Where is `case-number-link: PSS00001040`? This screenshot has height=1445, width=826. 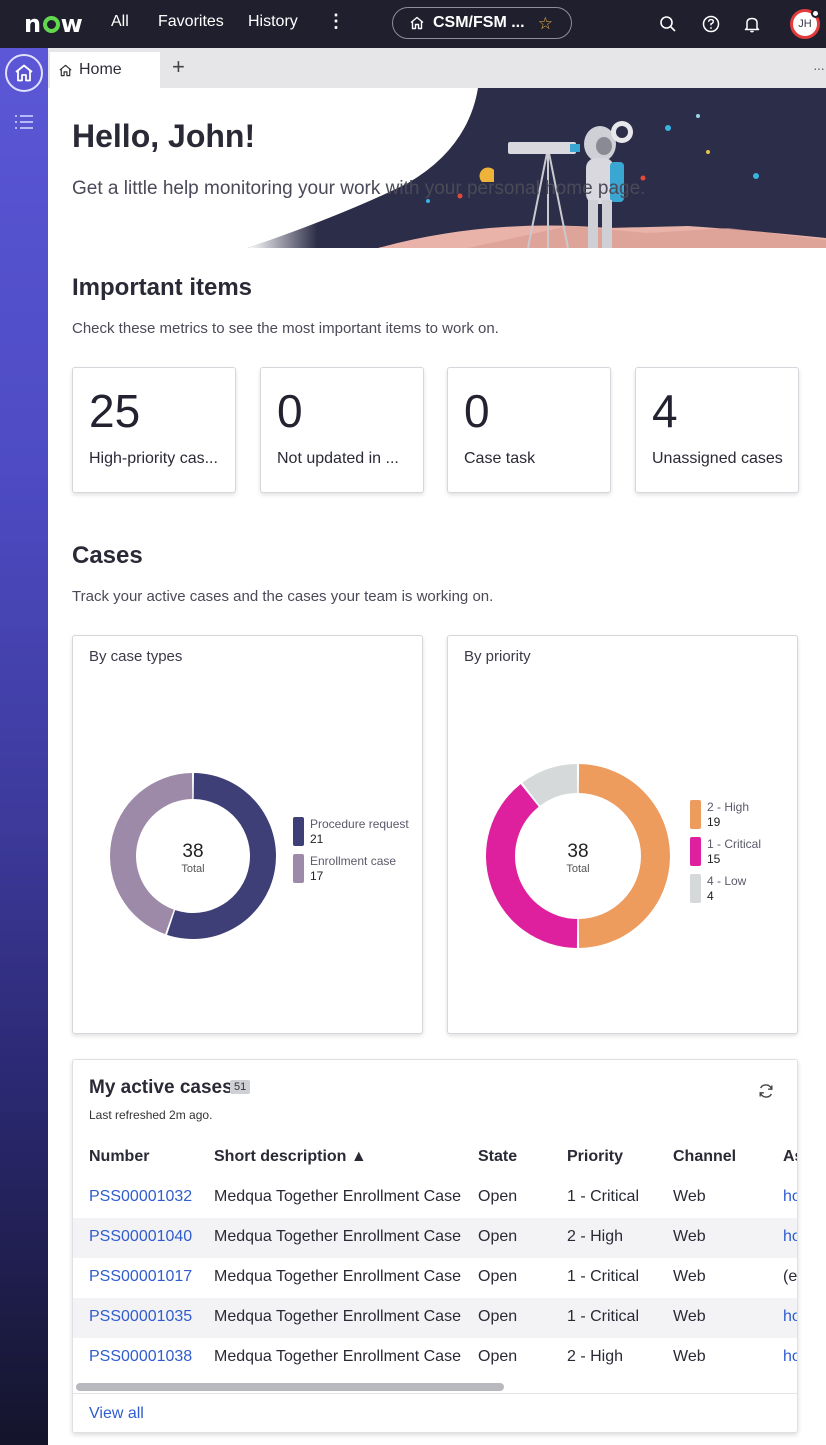
case-number-link: PSS00001040 is located at coordinates (141, 1236).